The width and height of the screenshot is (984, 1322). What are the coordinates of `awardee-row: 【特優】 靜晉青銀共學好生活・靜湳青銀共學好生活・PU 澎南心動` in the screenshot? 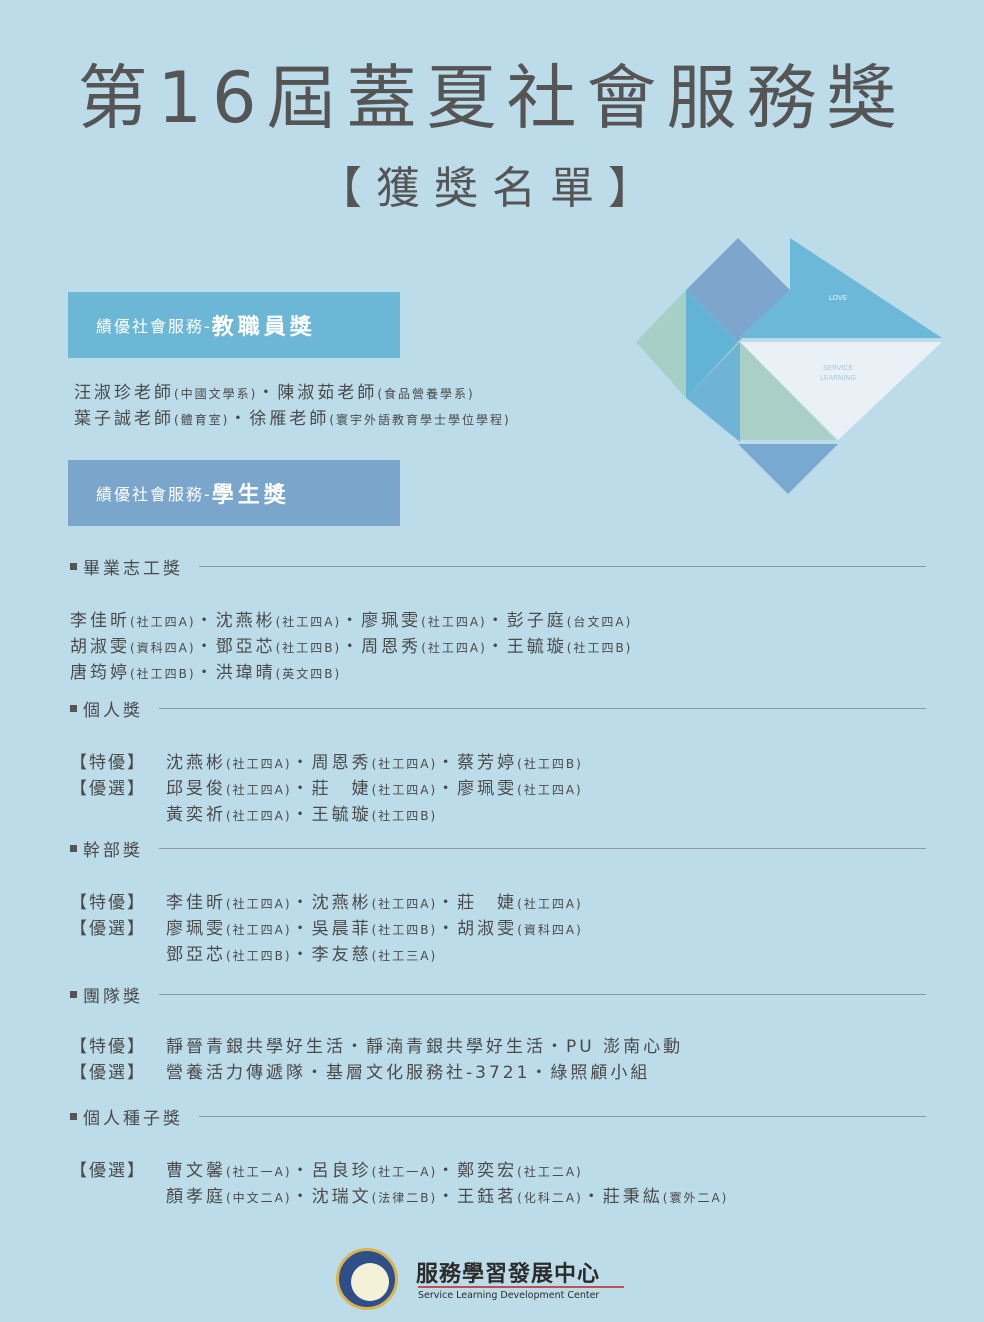 It's located at (376, 1044).